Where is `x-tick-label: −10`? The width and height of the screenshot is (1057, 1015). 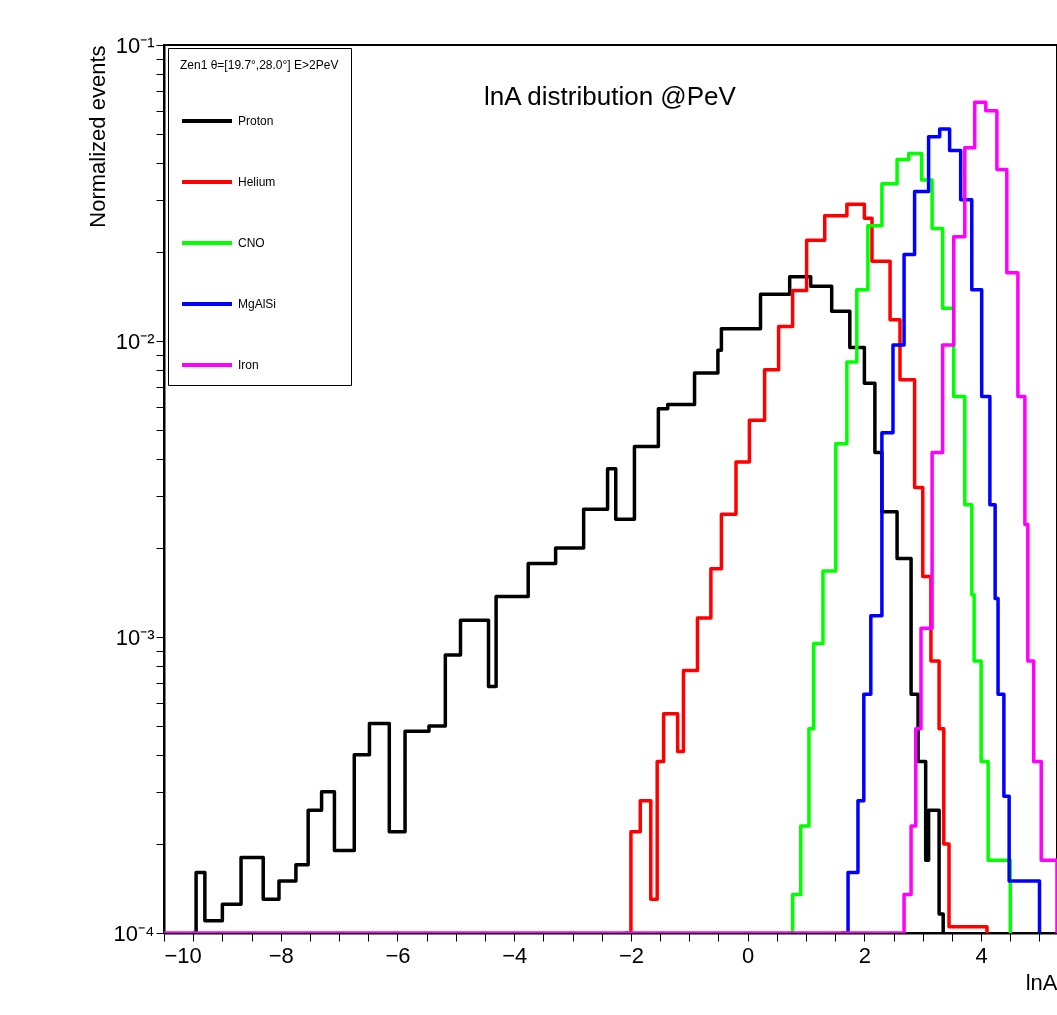
x-tick-label: −10 is located at coordinates (183, 955).